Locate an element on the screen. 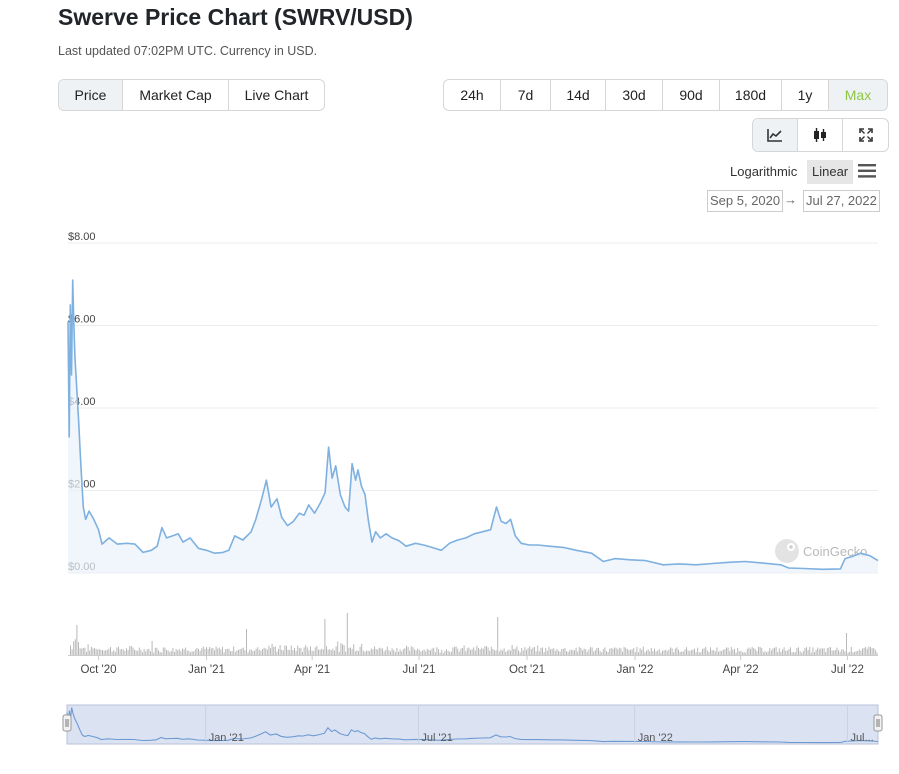  range-1y-button: 1y is located at coordinates (805, 95).